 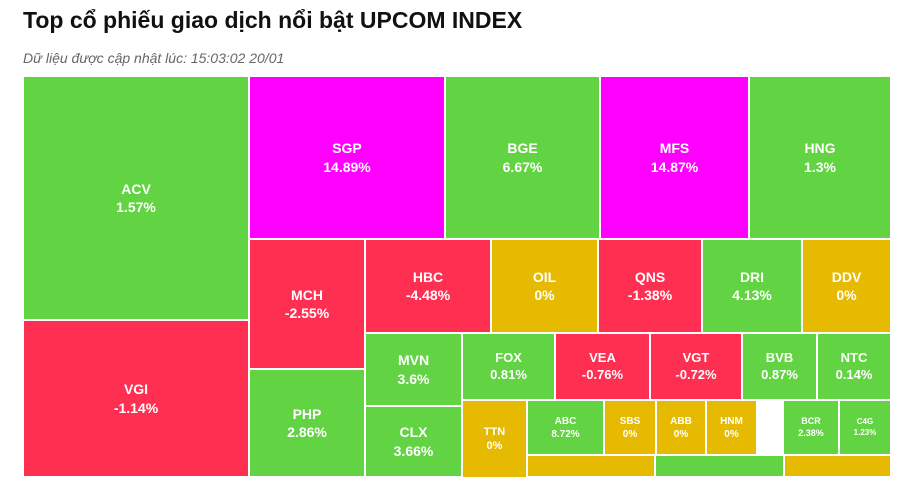 I want to click on tile-sgp: SGP 14.89%, so click(x=347, y=157).